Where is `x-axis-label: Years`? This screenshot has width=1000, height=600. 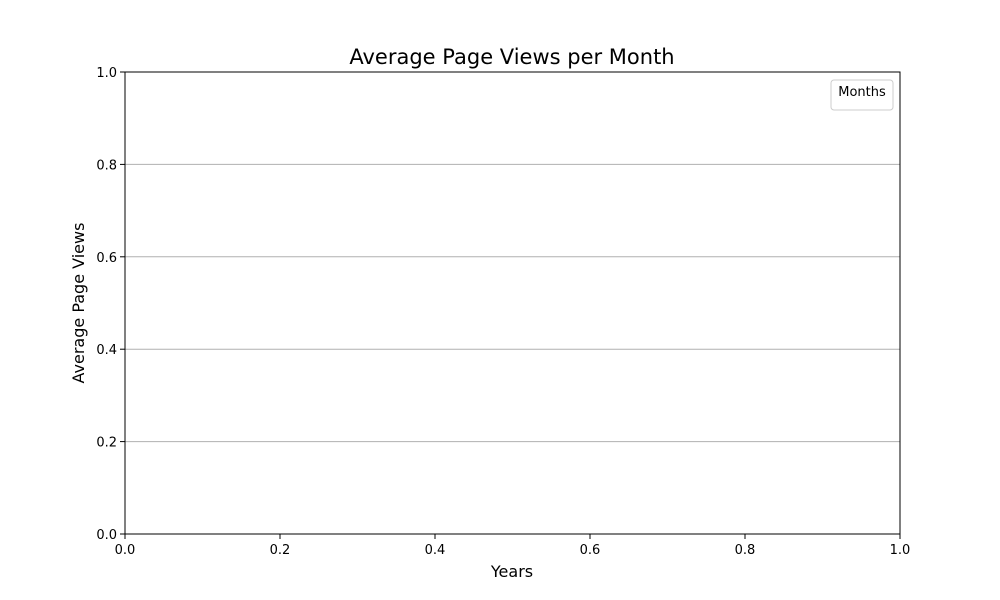 x-axis-label: Years is located at coordinates (511, 571).